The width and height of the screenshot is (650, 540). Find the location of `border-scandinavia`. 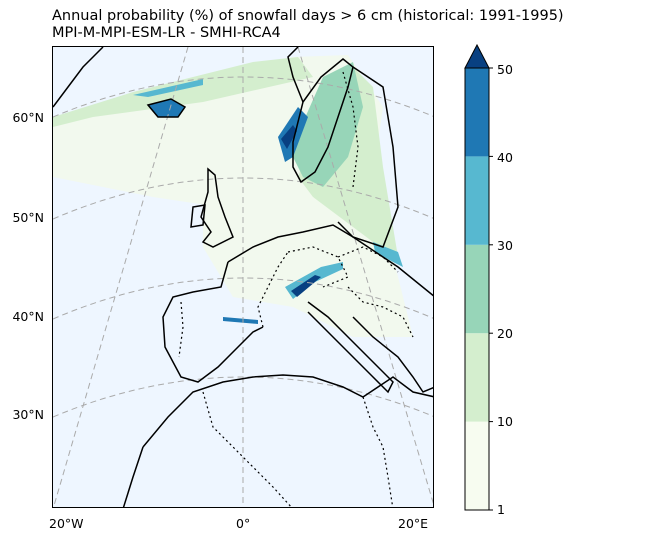

border-scandinavia is located at coordinates (350, 129).